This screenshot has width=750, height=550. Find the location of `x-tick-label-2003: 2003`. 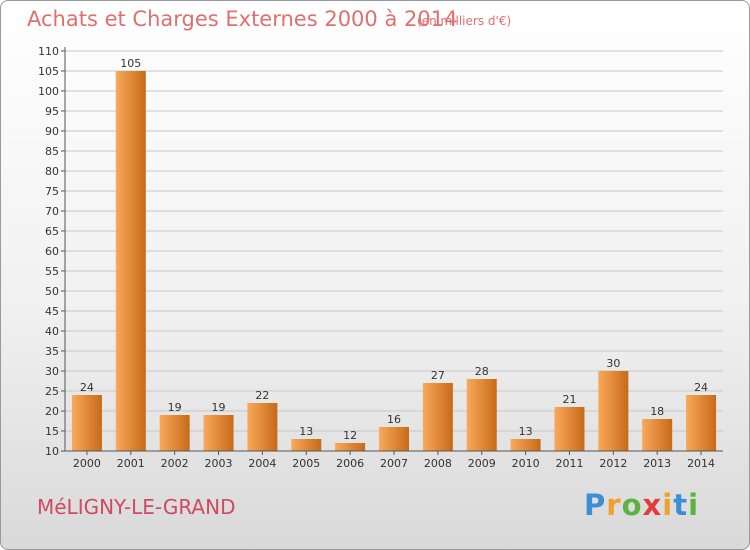

x-tick-label-2003: 2003 is located at coordinates (219, 463).